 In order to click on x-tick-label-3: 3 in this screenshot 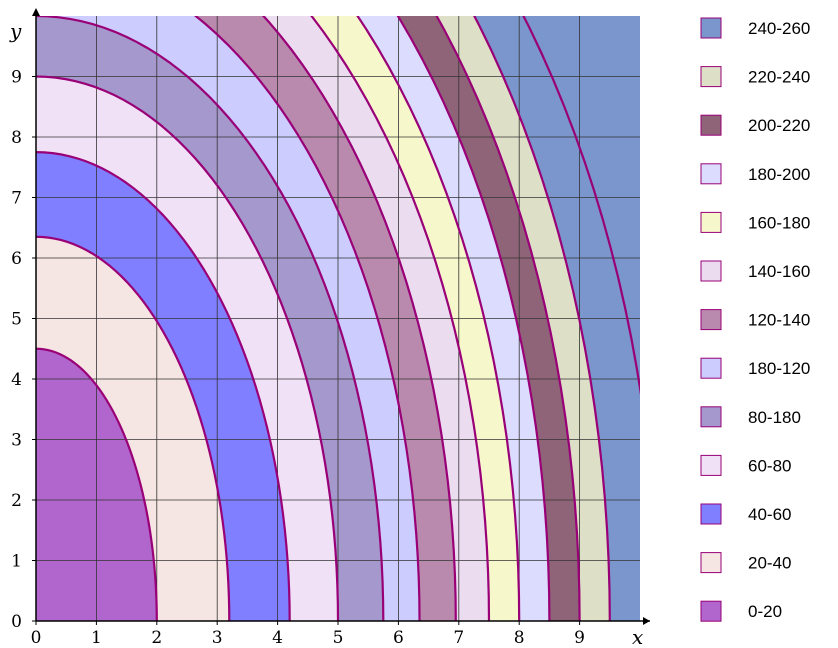, I will do `click(217, 638)`.